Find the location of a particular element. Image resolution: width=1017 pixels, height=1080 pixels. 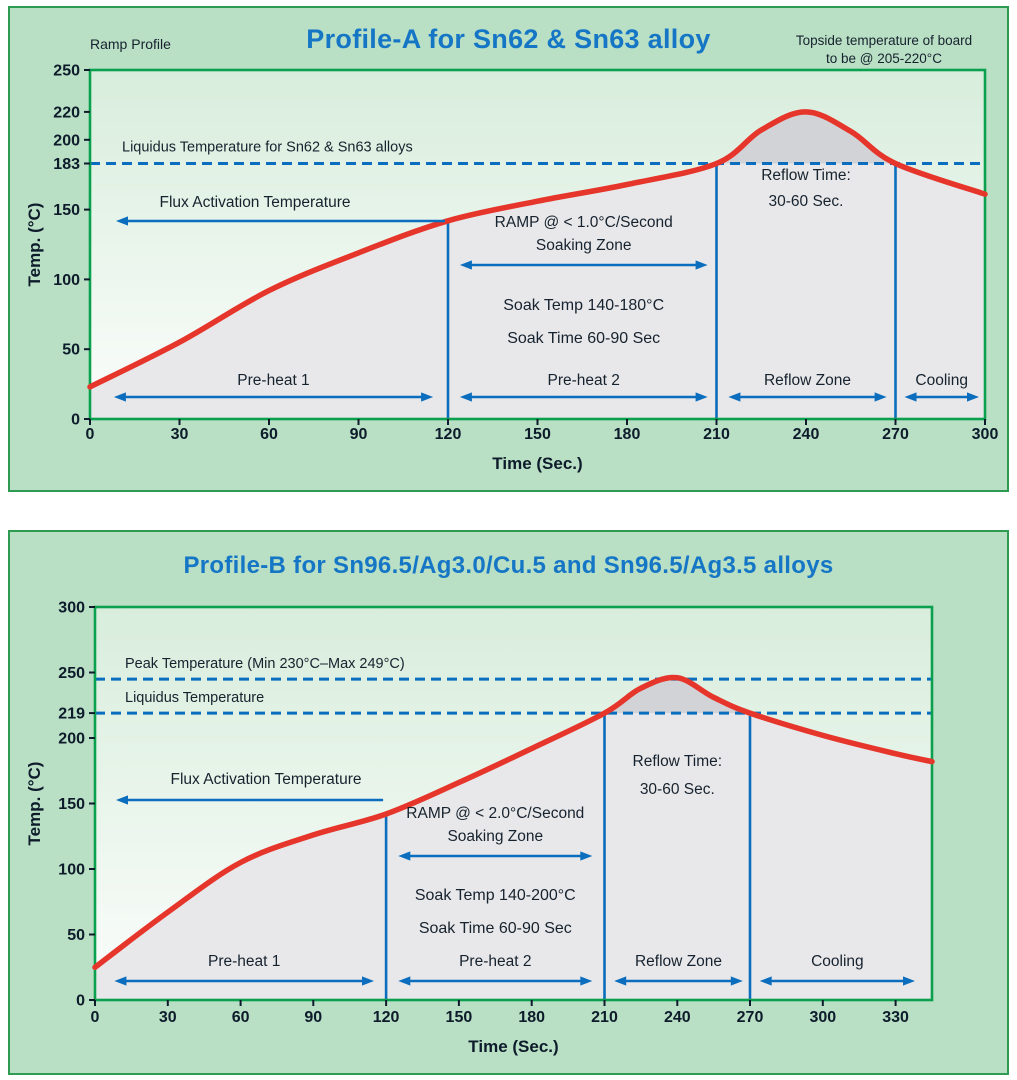

x-tick-label: 330 is located at coordinates (895, 1017).